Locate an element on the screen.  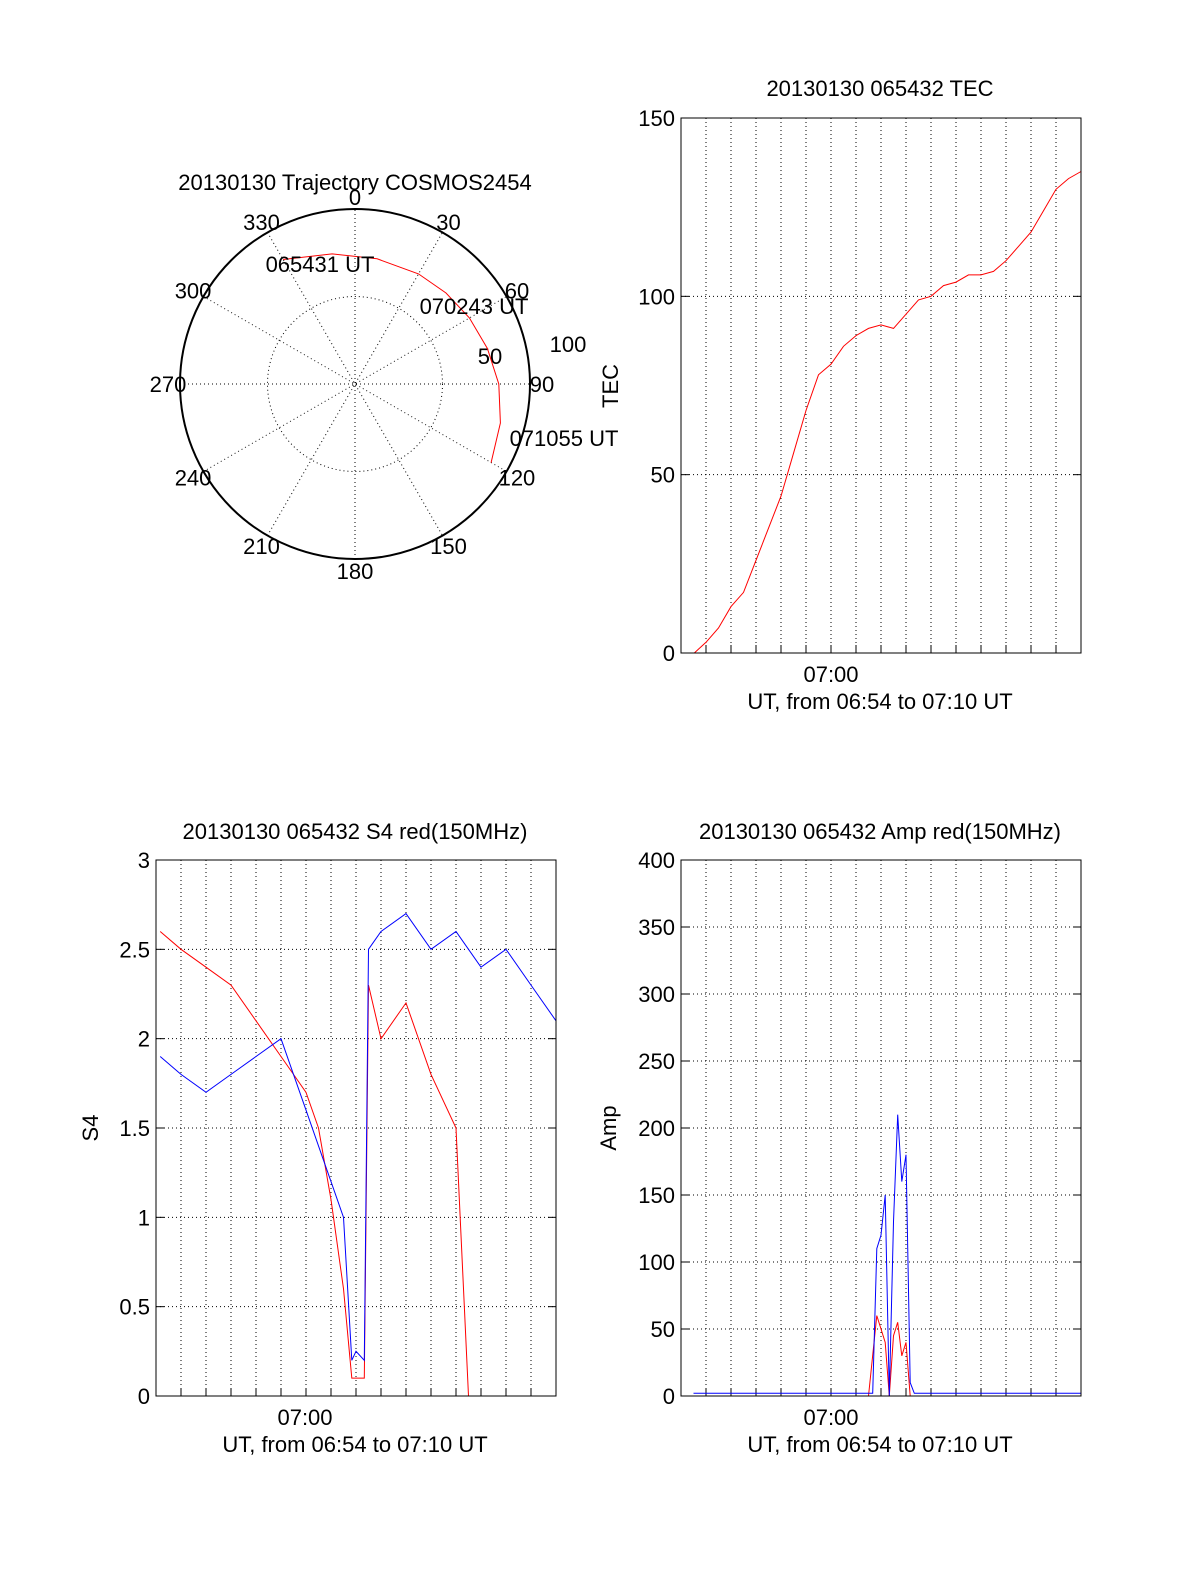
s4-y-axis-ticks: 0 0.5 1 1.5 2 2.5 3 is located at coordinates (337, 1128).